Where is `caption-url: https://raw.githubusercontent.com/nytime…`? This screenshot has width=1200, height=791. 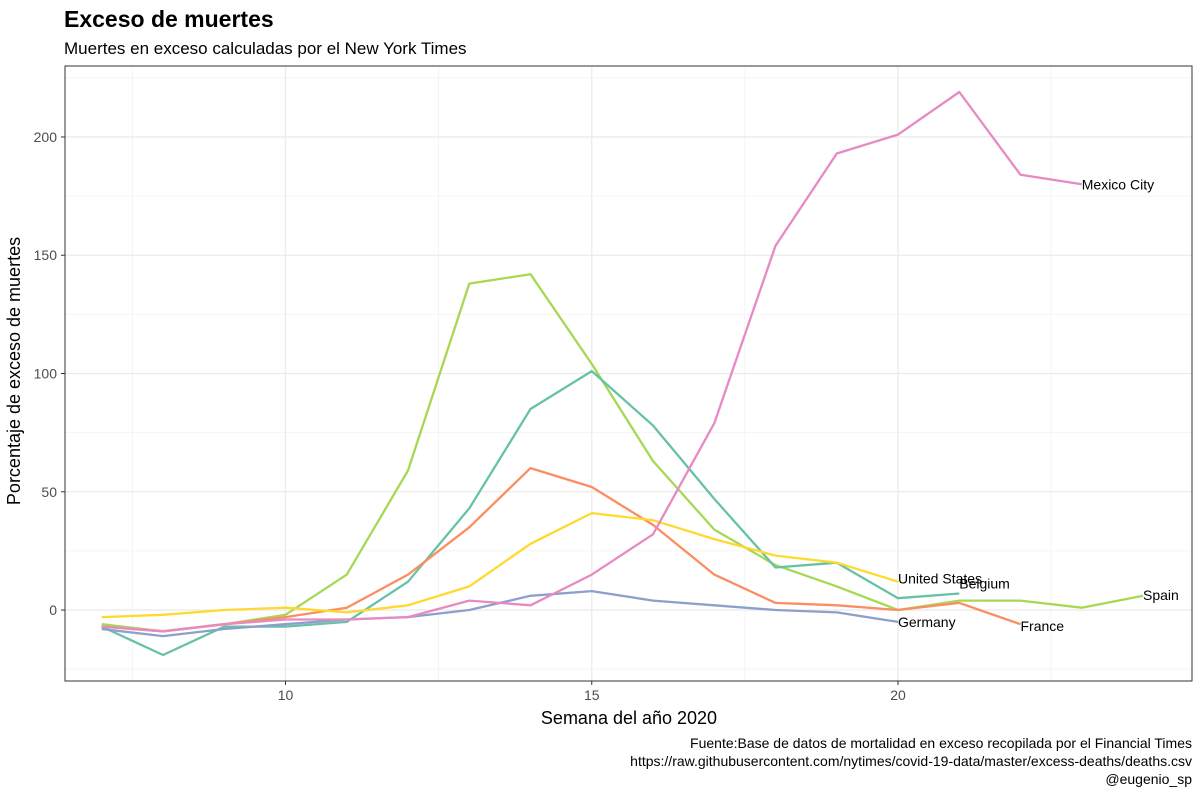
caption-url: https://raw.githubusercontent.com/nytime… is located at coordinates (911, 761).